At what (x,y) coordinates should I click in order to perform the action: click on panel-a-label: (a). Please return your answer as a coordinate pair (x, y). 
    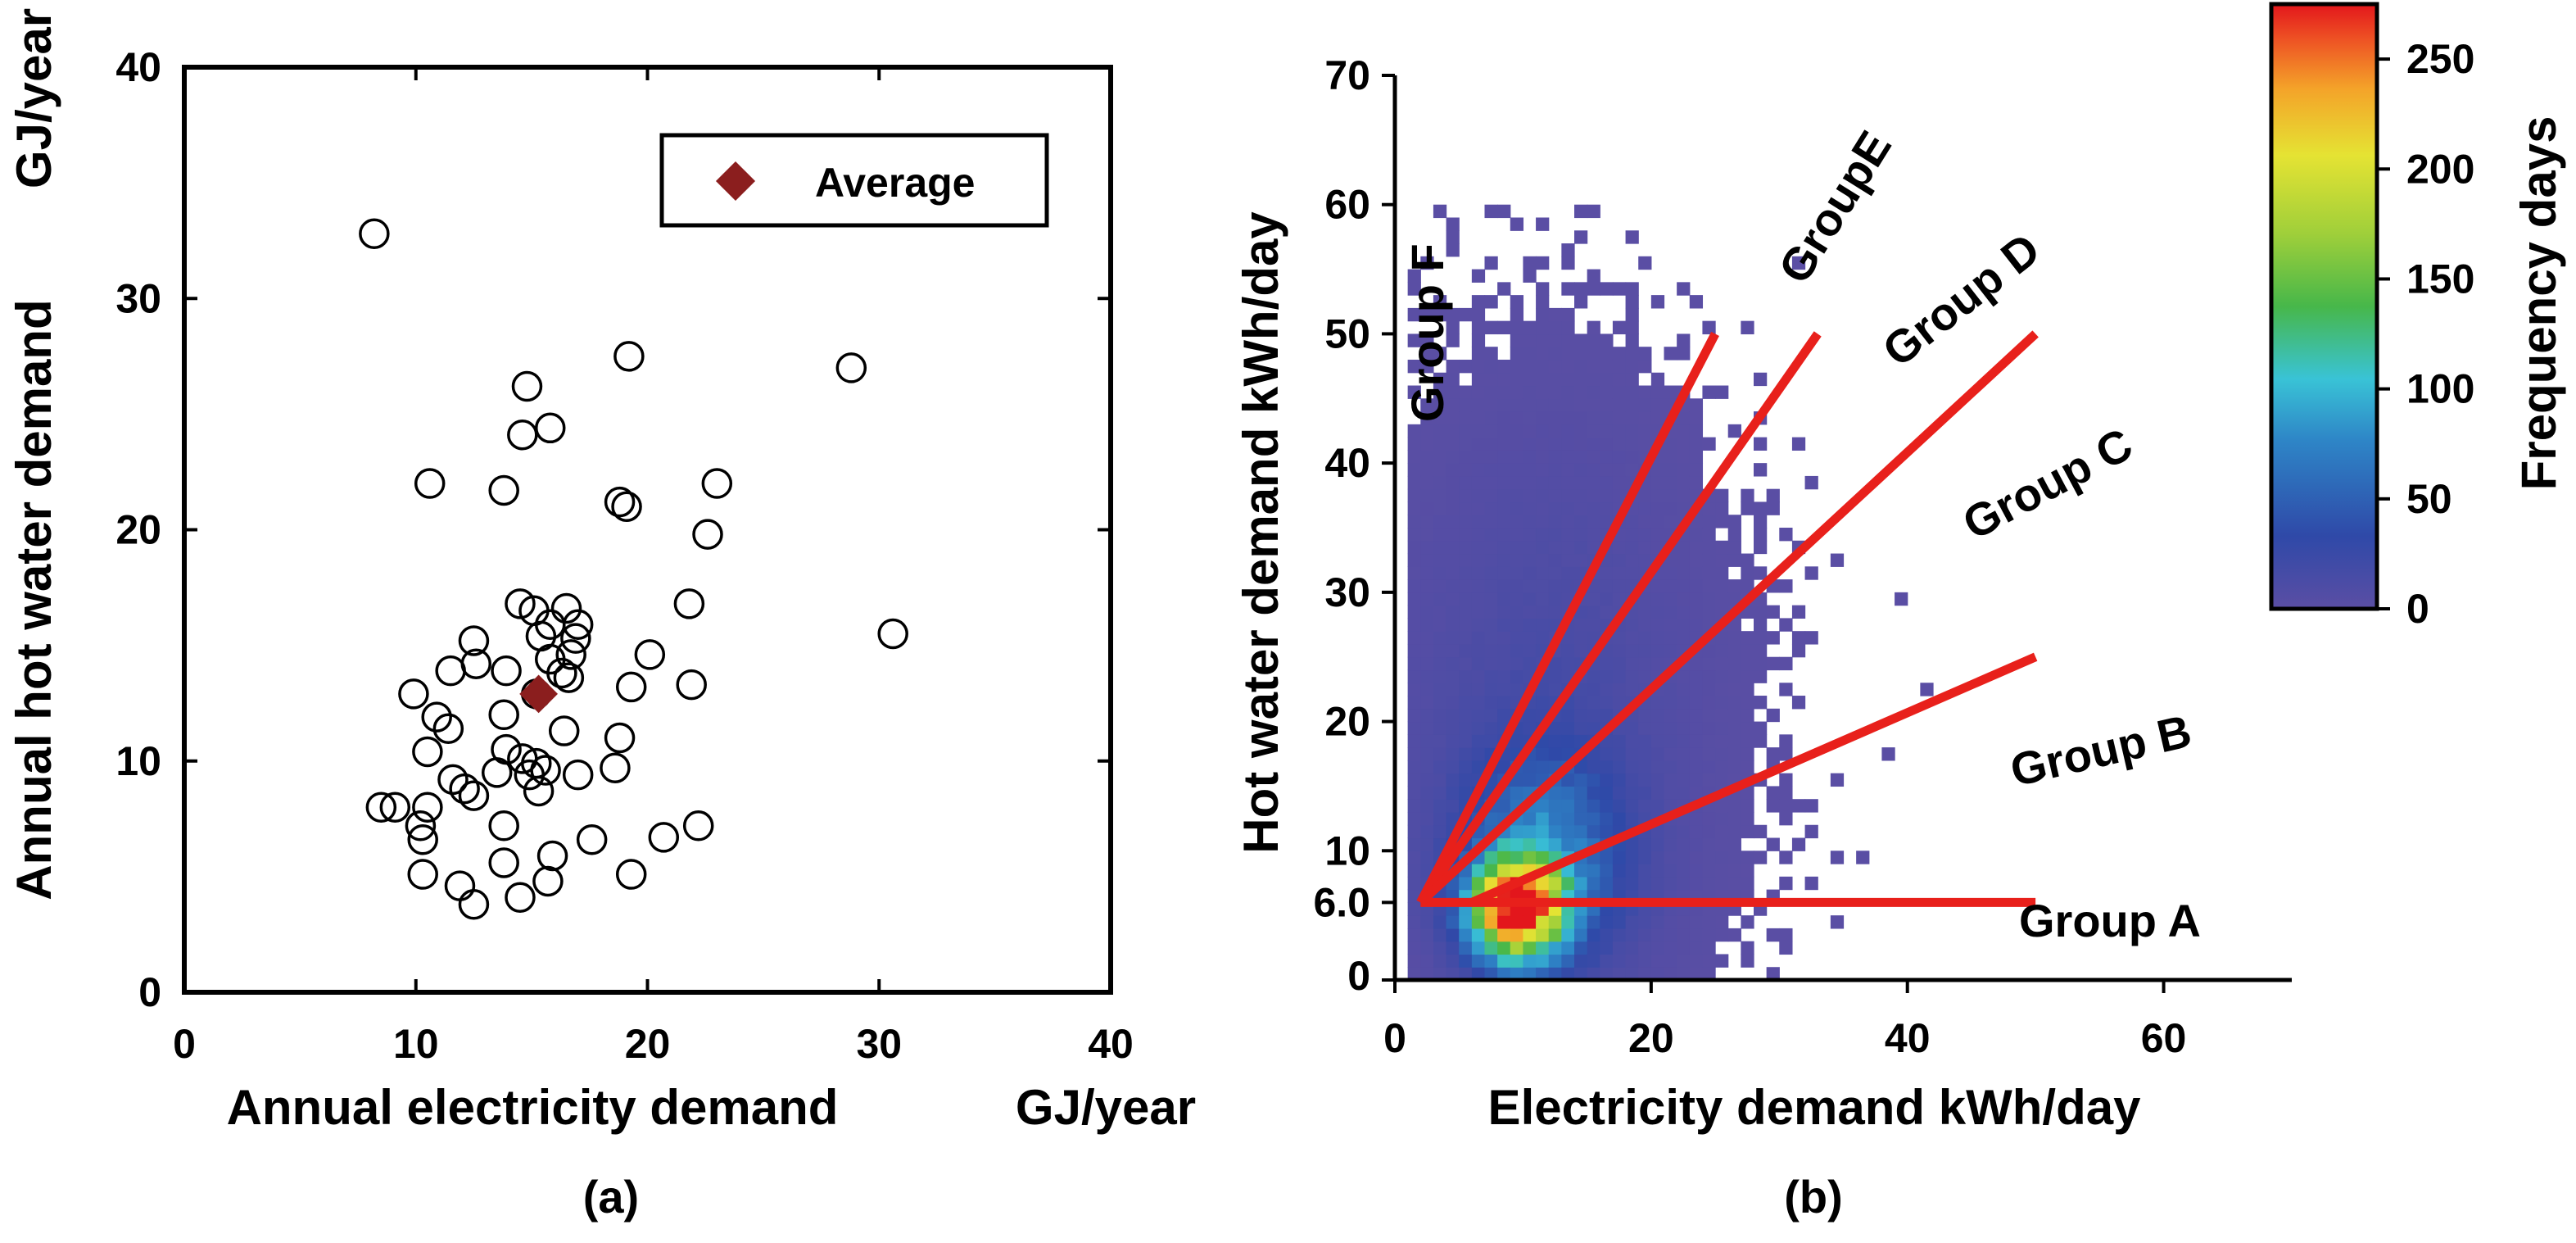
    Looking at the image, I should click on (611, 1197).